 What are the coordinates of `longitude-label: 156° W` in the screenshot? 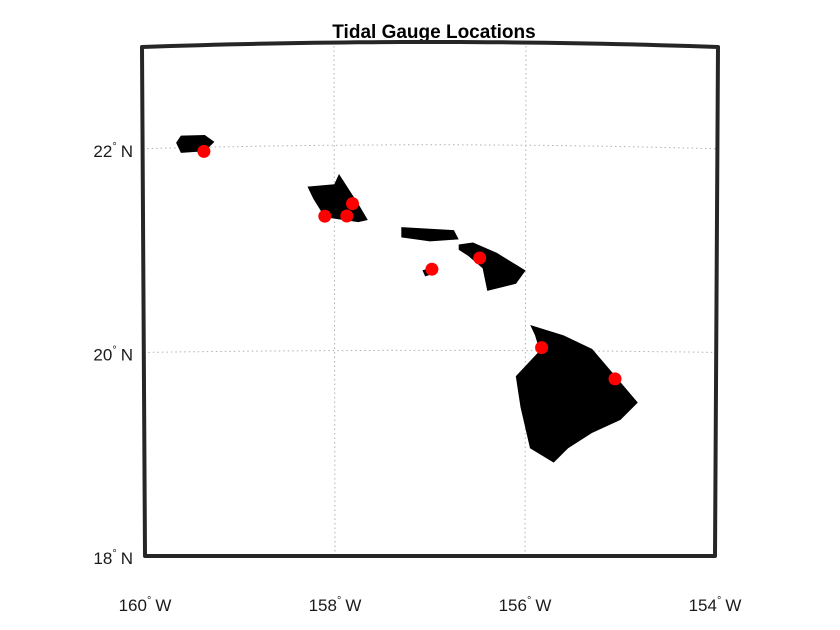 It's located at (525, 605).